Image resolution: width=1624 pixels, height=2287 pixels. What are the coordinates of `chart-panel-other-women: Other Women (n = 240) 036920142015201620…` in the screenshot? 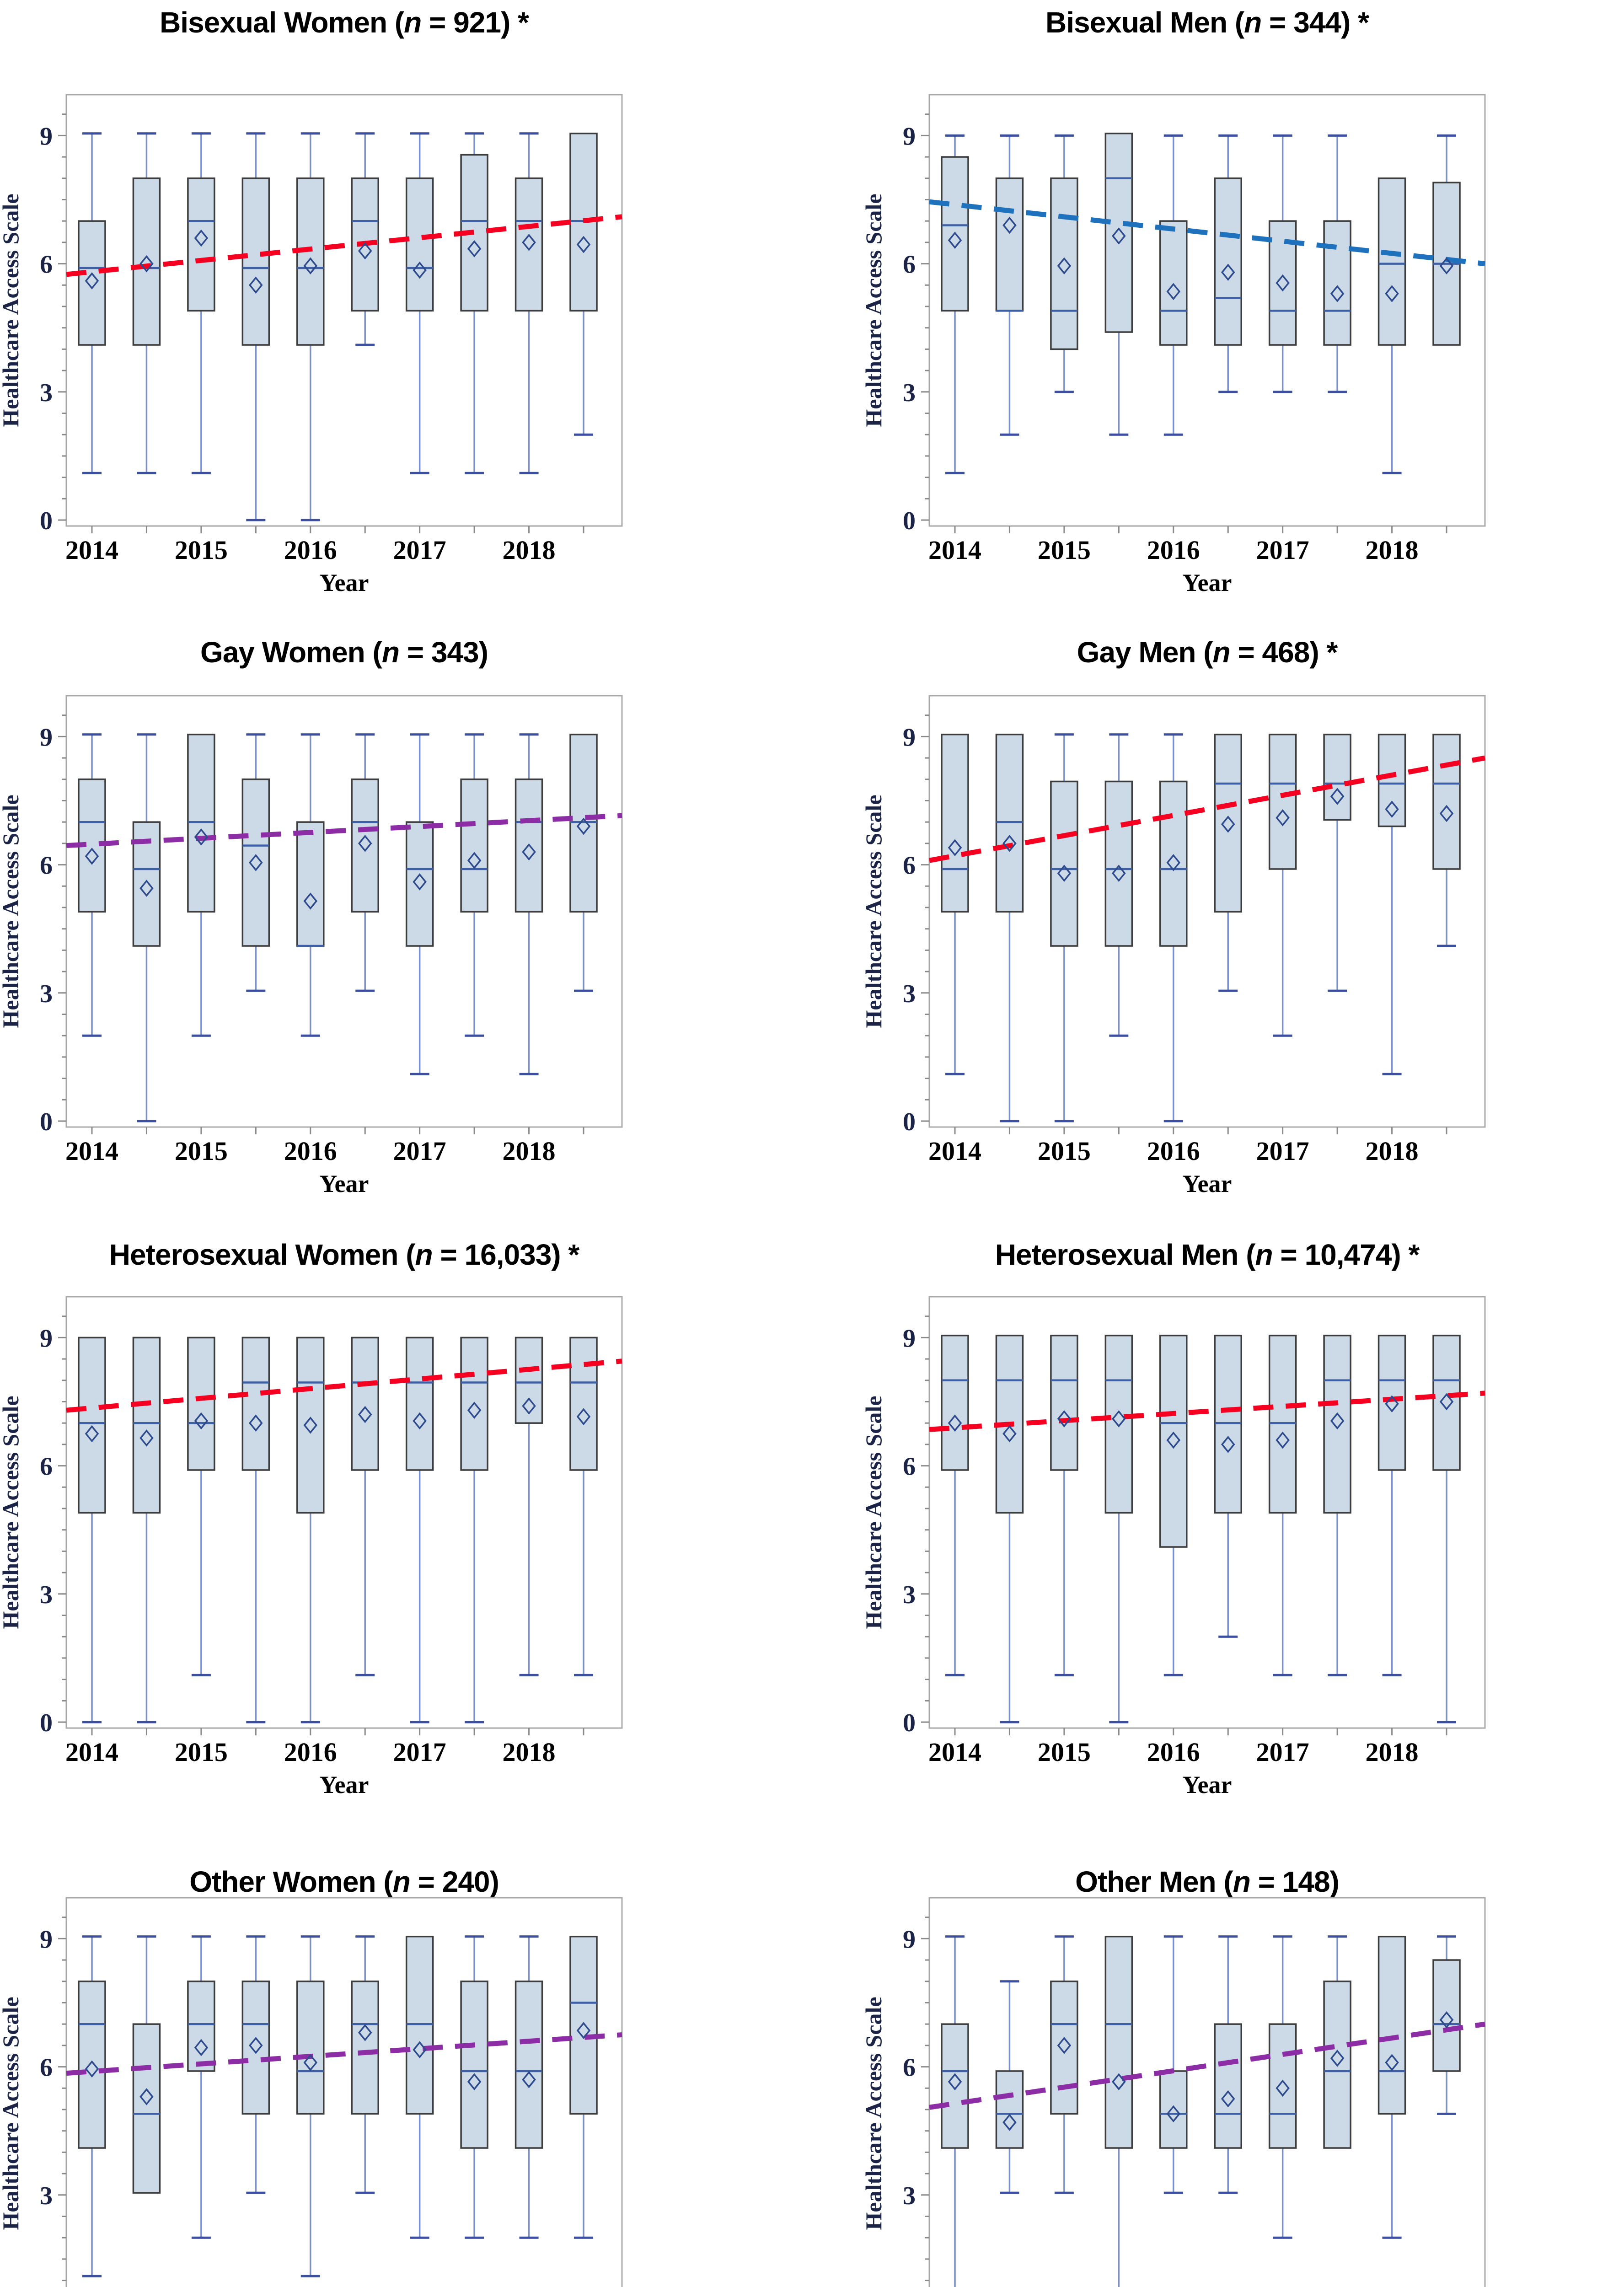 It's located at (406, 2045).